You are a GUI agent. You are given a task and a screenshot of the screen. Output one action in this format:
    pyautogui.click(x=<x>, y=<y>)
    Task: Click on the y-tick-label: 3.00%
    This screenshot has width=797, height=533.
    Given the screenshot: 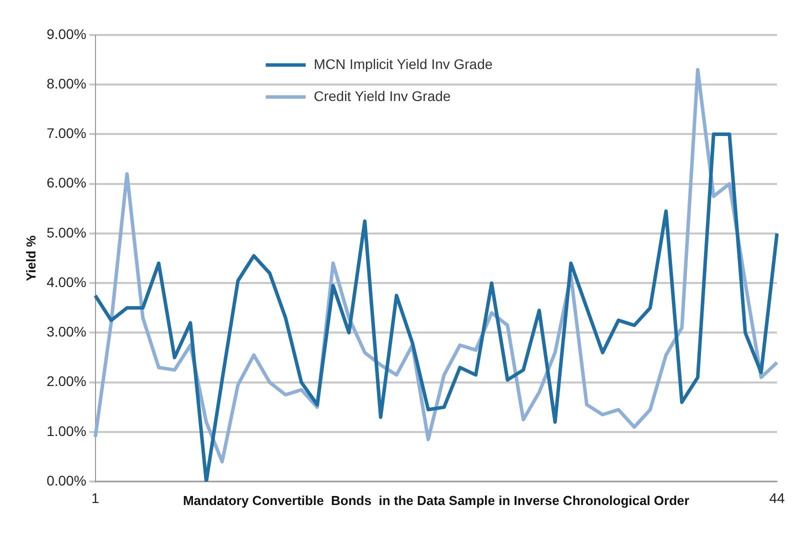 What is the action you would take?
    pyautogui.click(x=66, y=332)
    